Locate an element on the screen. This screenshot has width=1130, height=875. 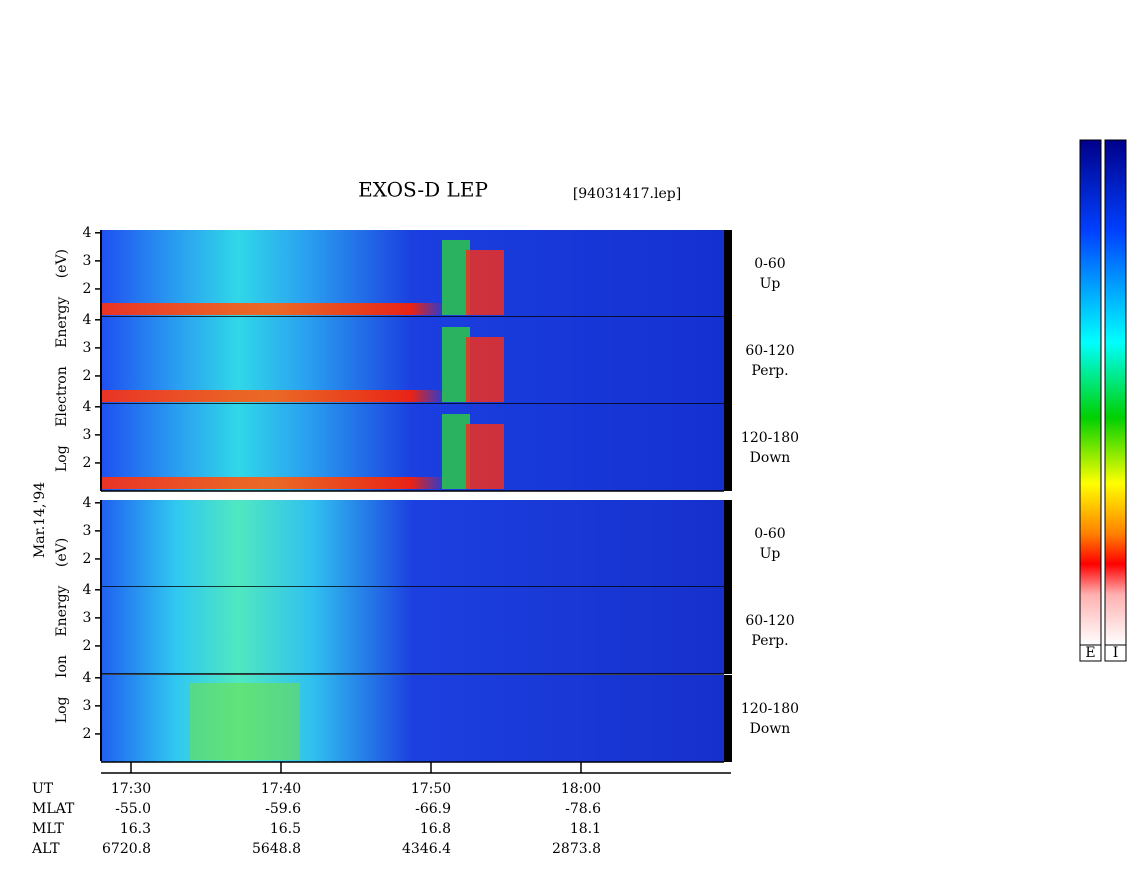
colorbar-label: E is located at coordinates (1090, 653).